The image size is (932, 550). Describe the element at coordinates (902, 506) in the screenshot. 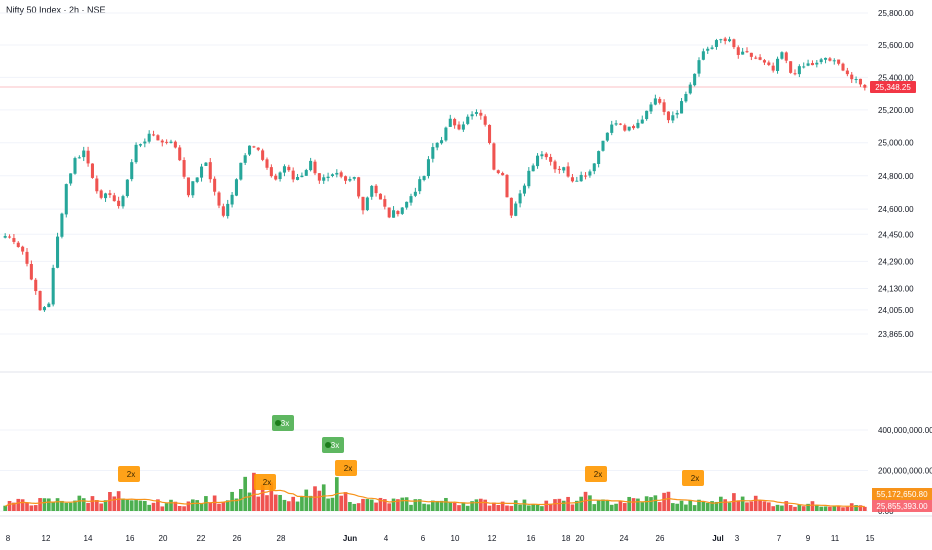

I see `volume-last-value: 25,855,393.00` at that location.